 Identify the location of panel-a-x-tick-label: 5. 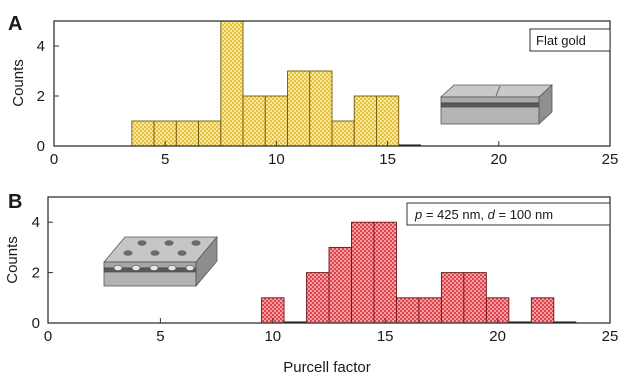
(165, 159).